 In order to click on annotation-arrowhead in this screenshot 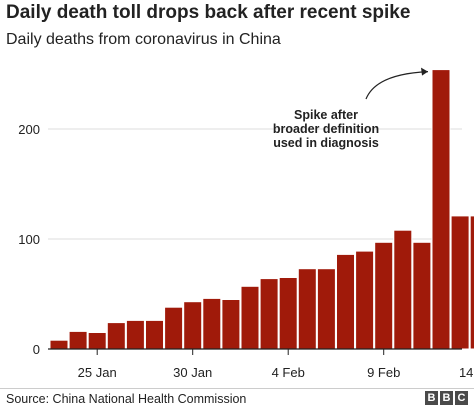, I will do `click(424, 71)`.